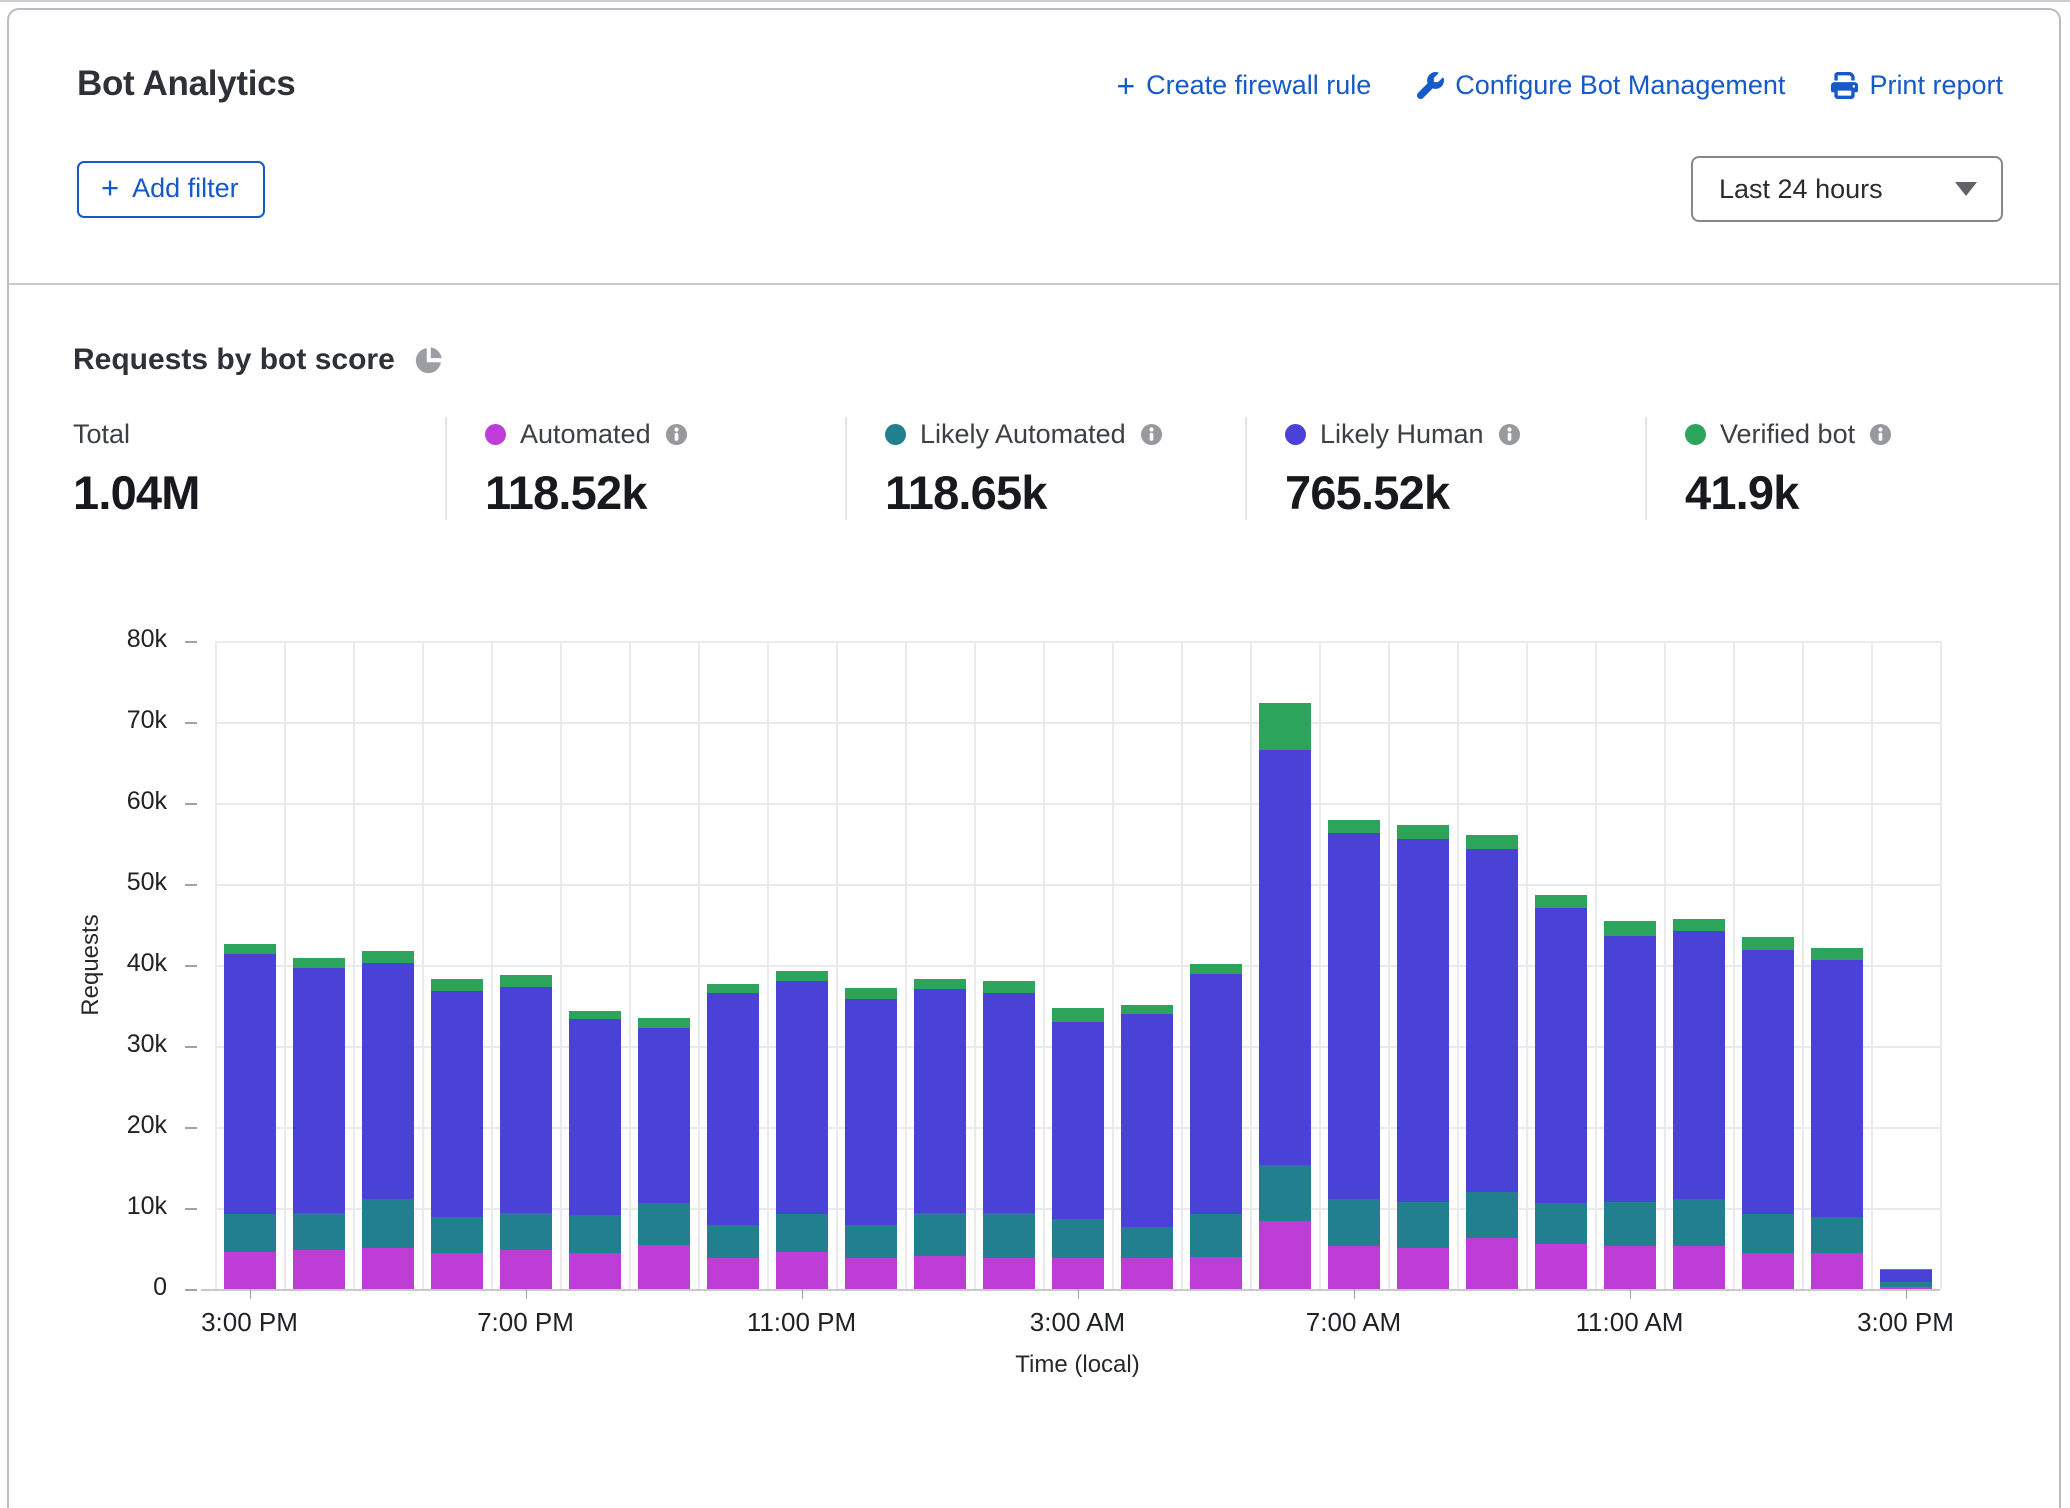 This screenshot has height=1508, width=2070. What do you see at coordinates (1917, 85) in the screenshot?
I see `print-report-link: Print report` at bounding box center [1917, 85].